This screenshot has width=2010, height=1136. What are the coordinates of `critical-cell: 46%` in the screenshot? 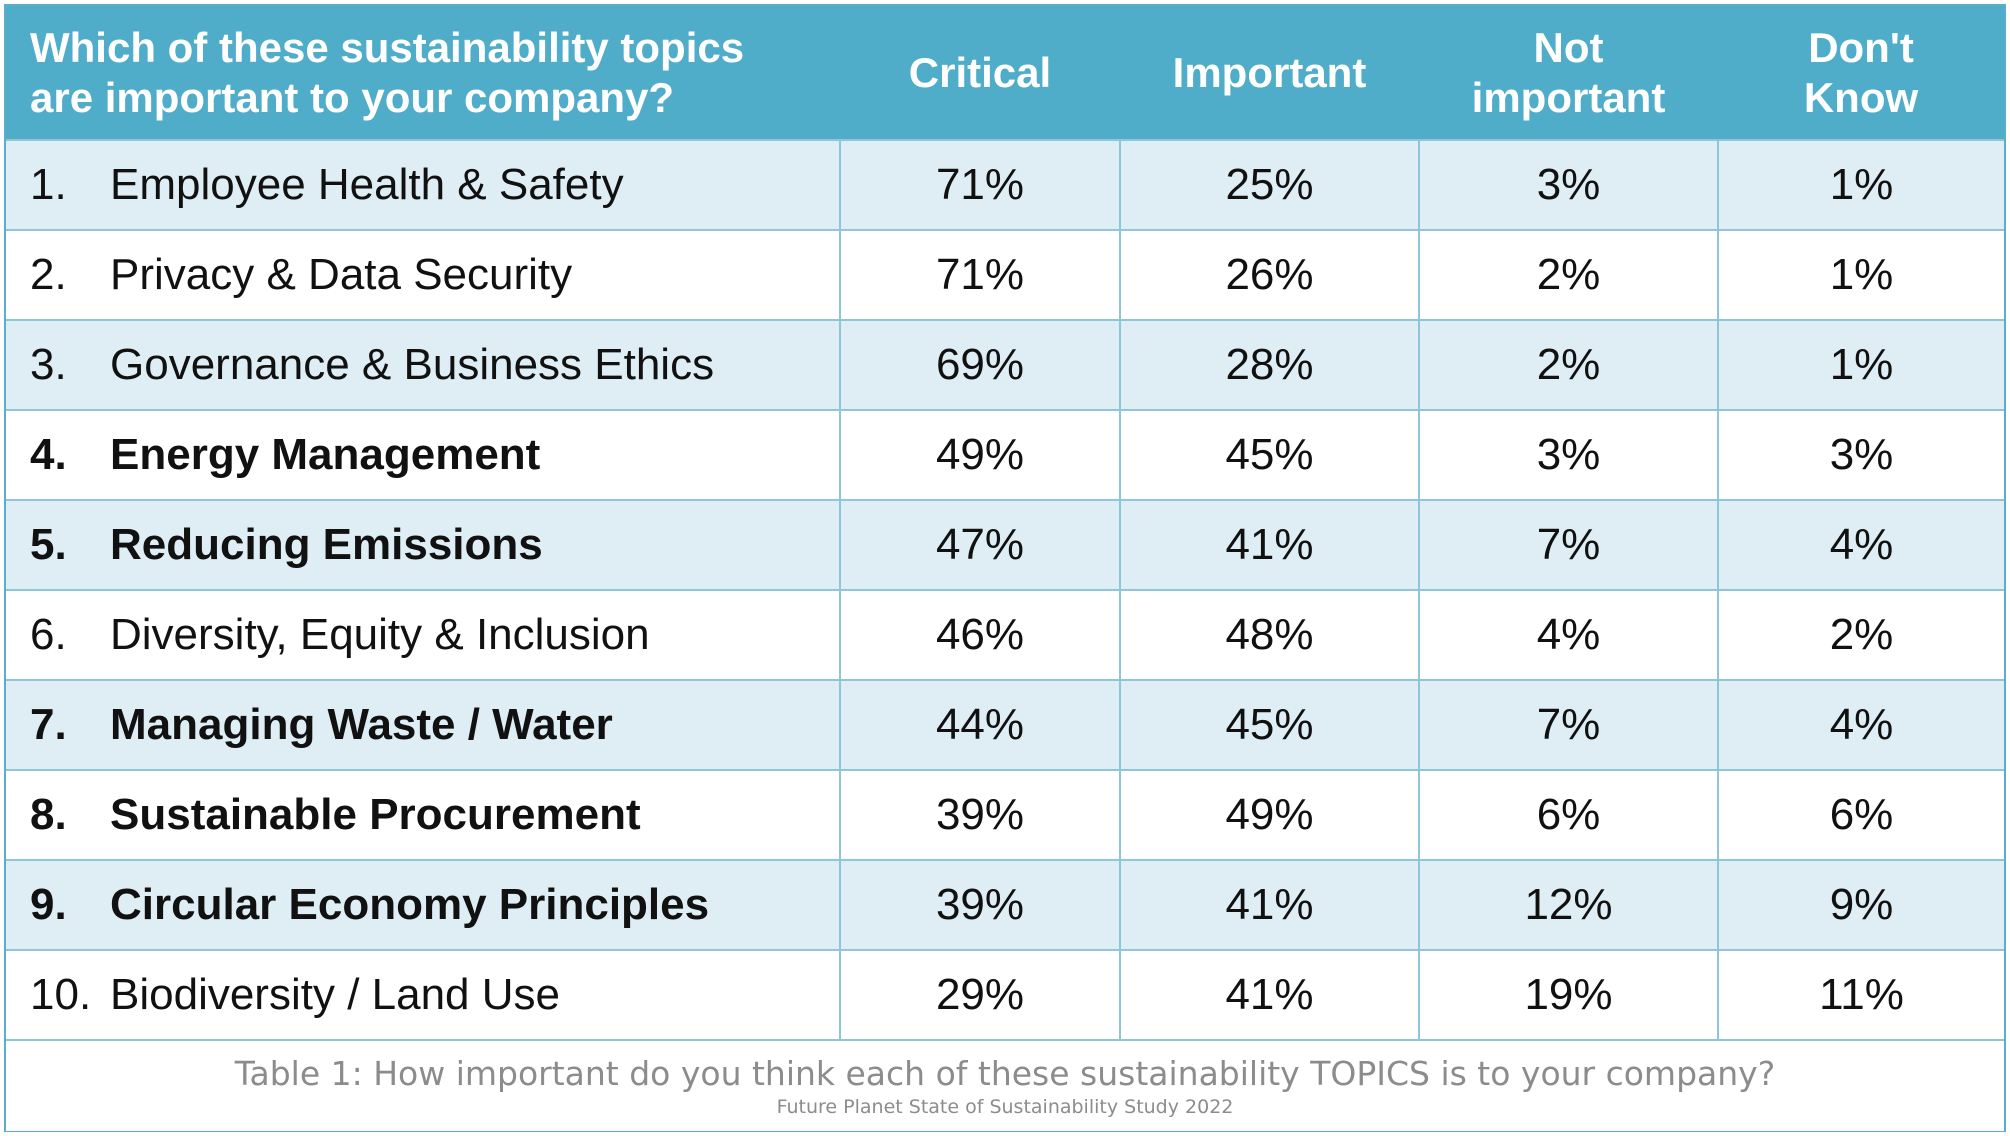 It's located at (979, 634).